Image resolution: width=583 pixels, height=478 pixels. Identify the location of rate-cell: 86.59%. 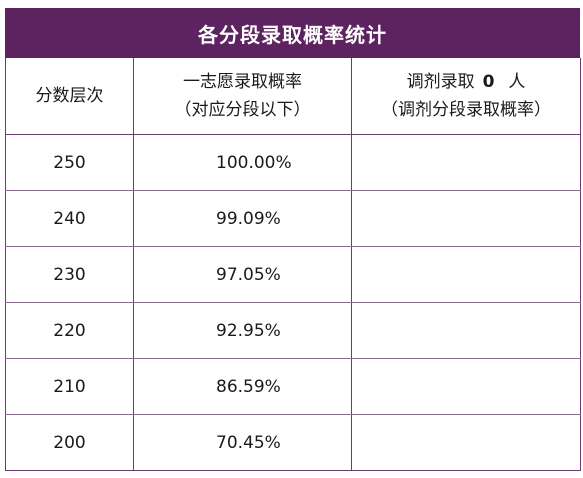
(242, 386).